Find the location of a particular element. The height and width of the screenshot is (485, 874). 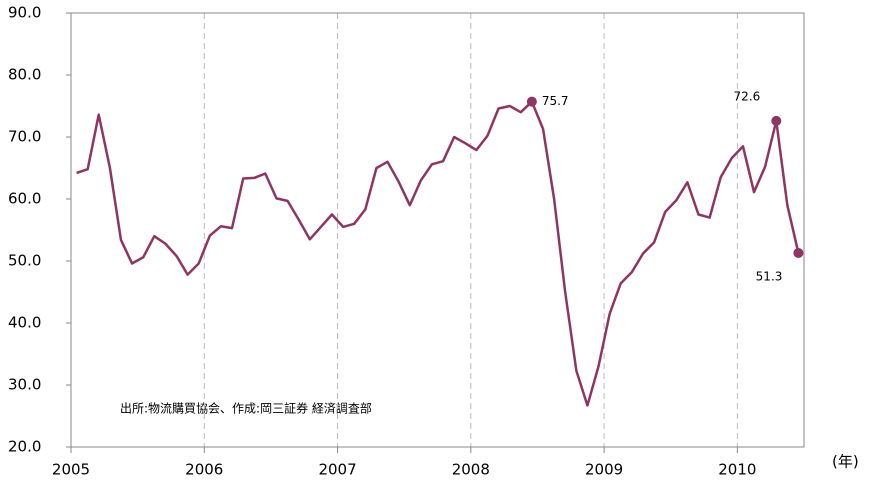

y-tick-label: 70.0 is located at coordinates (24, 137).